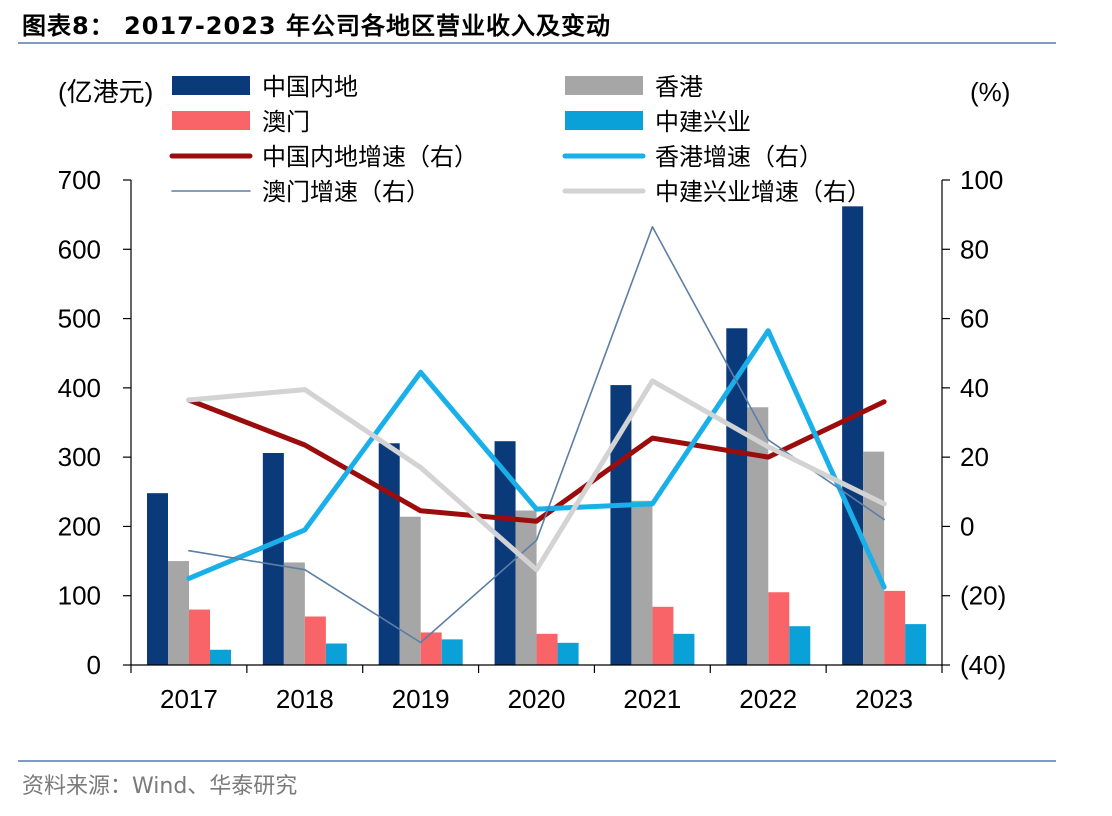 The image size is (1112, 816). Describe the element at coordinates (974, 319) in the screenshot. I see `y-tick-label-right: 60` at that location.